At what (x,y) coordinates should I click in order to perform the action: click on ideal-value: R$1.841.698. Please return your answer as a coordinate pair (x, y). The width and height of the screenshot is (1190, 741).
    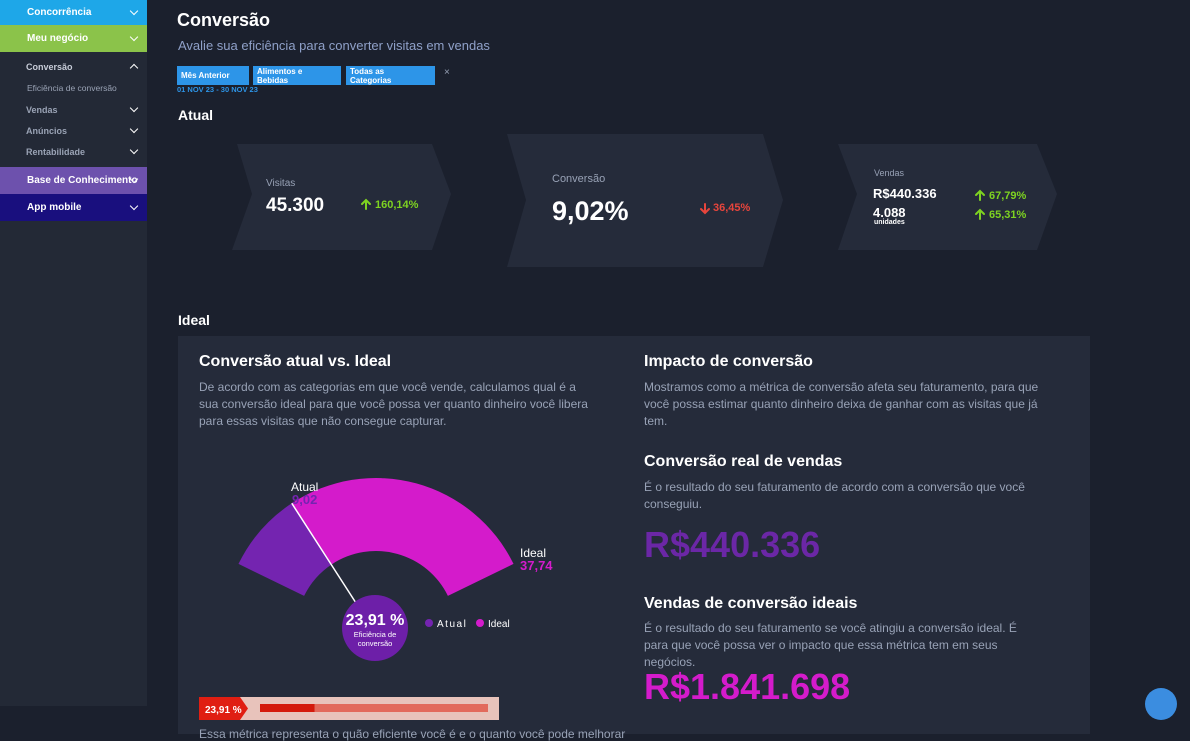
    Looking at the image, I should click on (747, 686).